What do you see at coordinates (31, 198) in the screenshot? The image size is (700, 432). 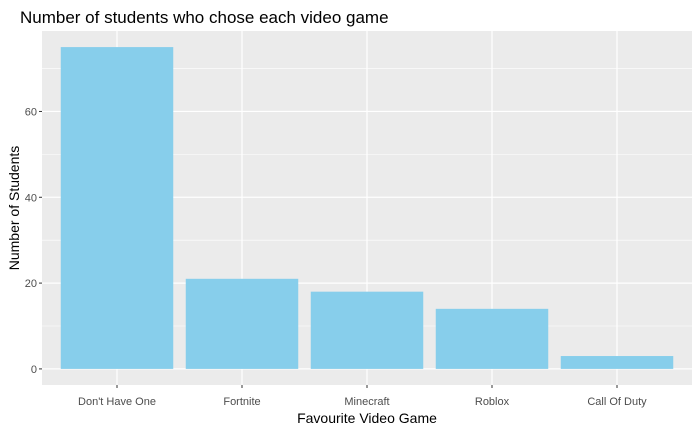 I see `y-tick-label: 40` at bounding box center [31, 198].